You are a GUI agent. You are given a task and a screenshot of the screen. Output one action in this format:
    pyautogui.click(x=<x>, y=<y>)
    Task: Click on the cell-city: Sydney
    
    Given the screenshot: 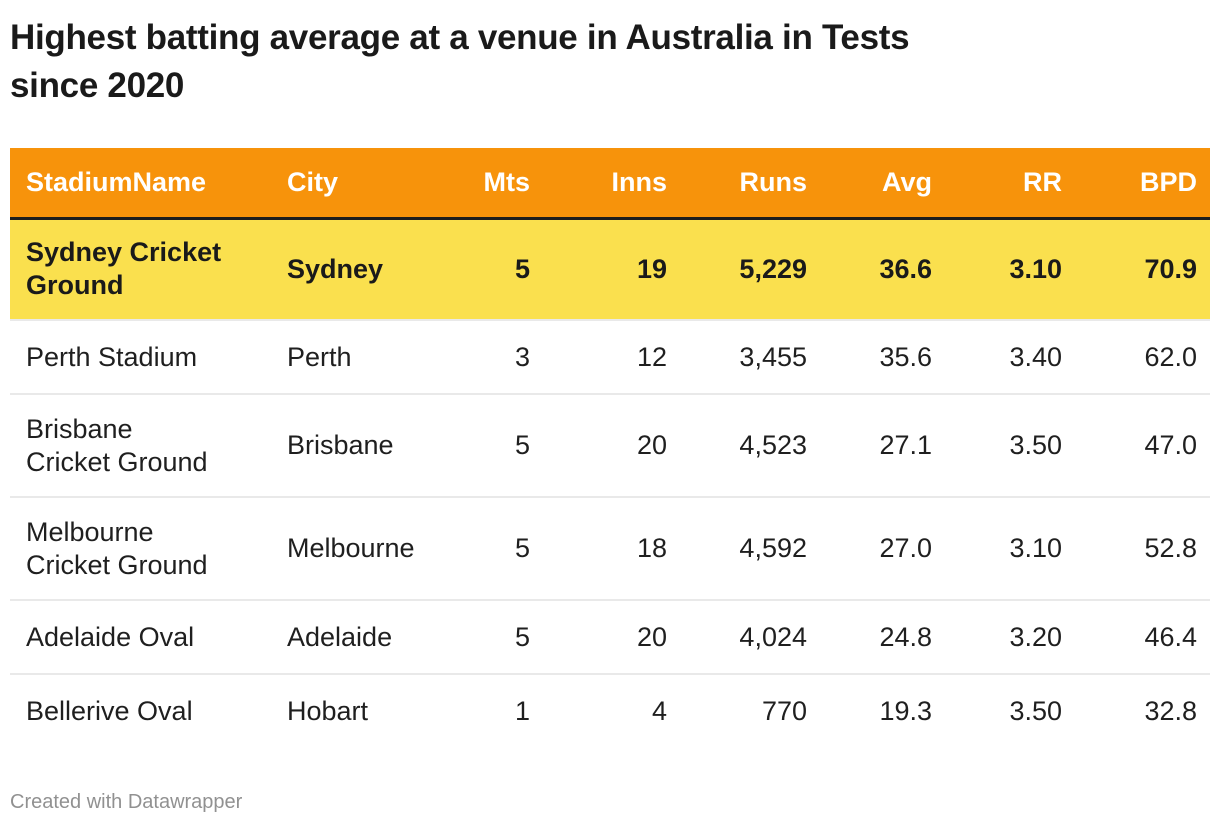 What is the action you would take?
    pyautogui.click(x=356, y=269)
    